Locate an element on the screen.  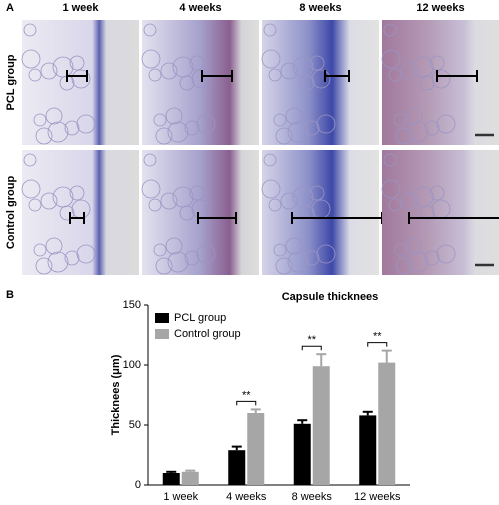
x-tick-label: 4 weeks is located at coordinates (246, 495).